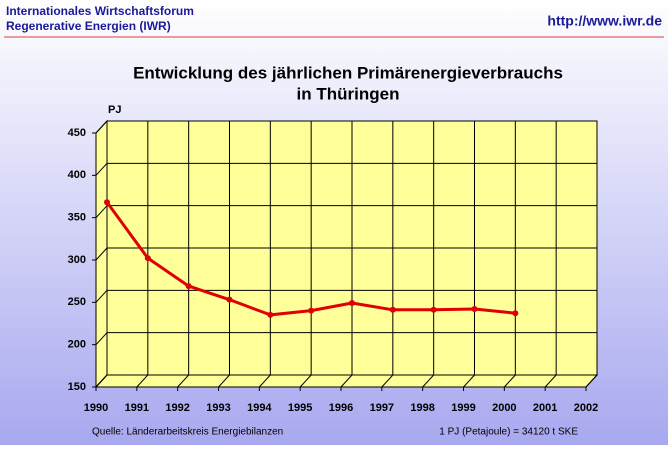 Image resolution: width=668 pixels, height=450 pixels. Describe the element at coordinates (422, 408) in the screenshot. I see `x-tick-label: 1998` at that location.